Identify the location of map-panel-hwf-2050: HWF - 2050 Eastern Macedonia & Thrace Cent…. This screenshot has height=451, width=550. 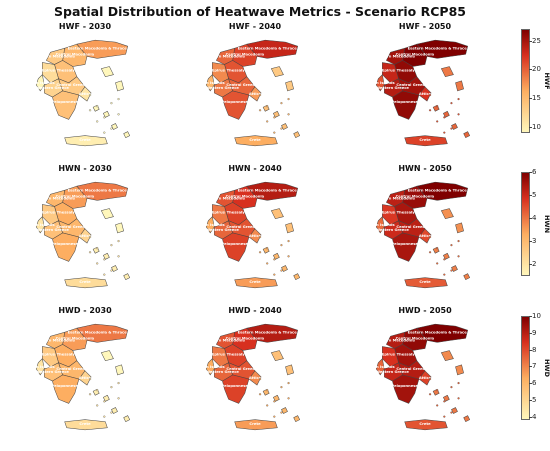
(425, 89).